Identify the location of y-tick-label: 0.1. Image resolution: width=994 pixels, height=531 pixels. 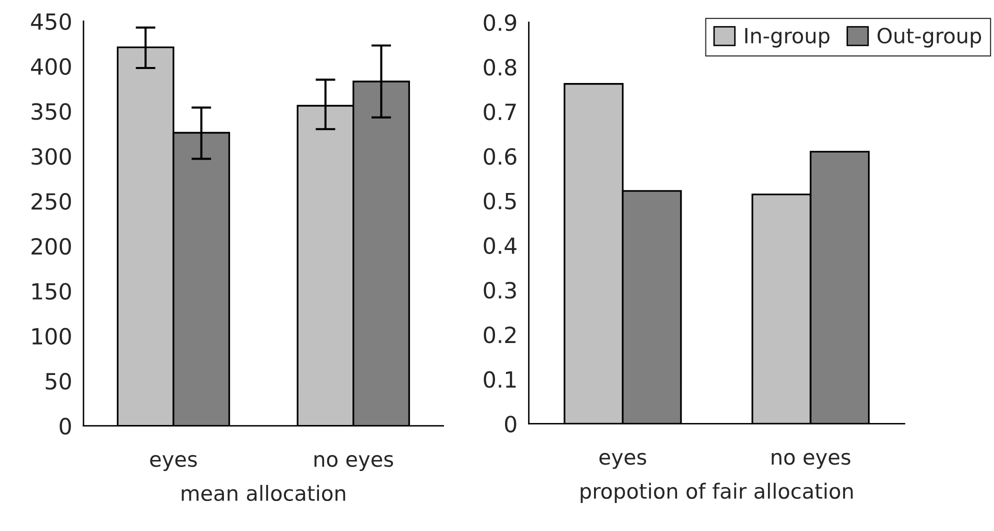
(500, 379).